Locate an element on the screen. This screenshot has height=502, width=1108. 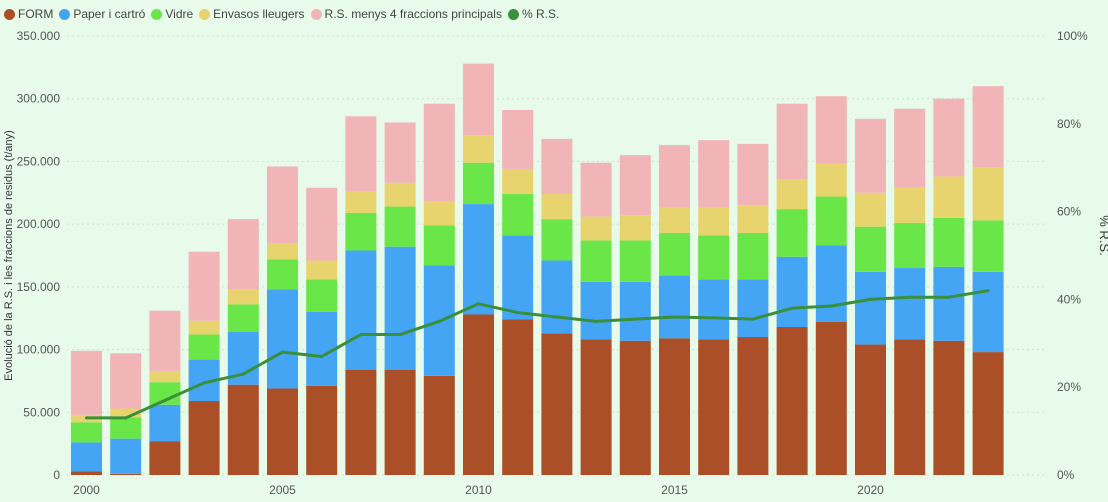
legend-swatch-rs-others is located at coordinates (316, 14).